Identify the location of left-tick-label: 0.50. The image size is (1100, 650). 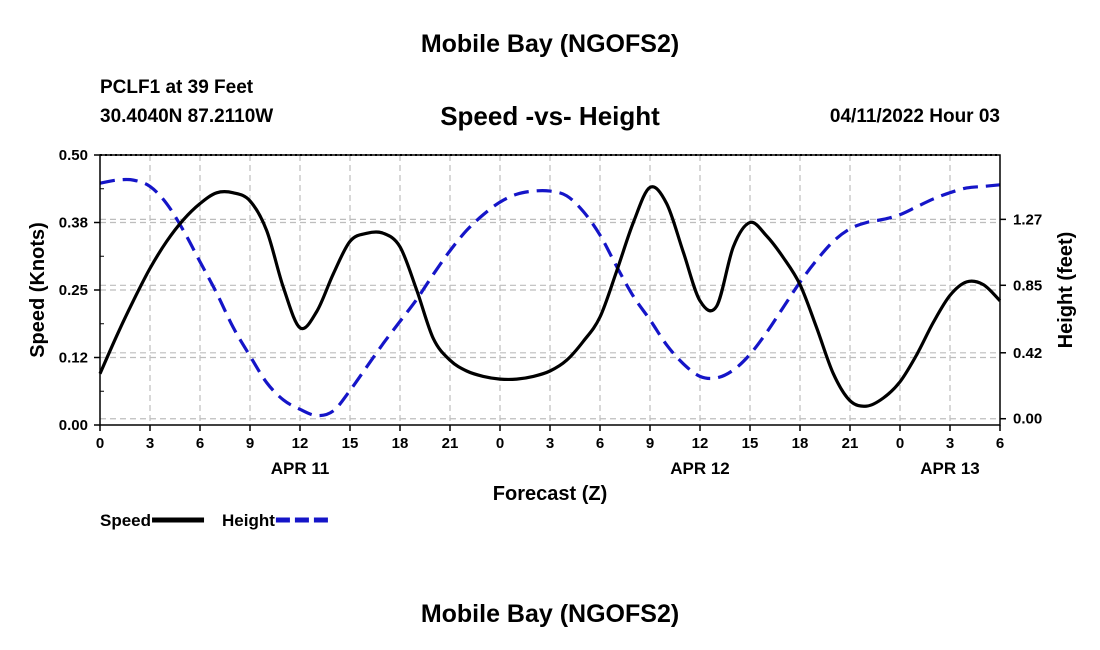
(73, 155).